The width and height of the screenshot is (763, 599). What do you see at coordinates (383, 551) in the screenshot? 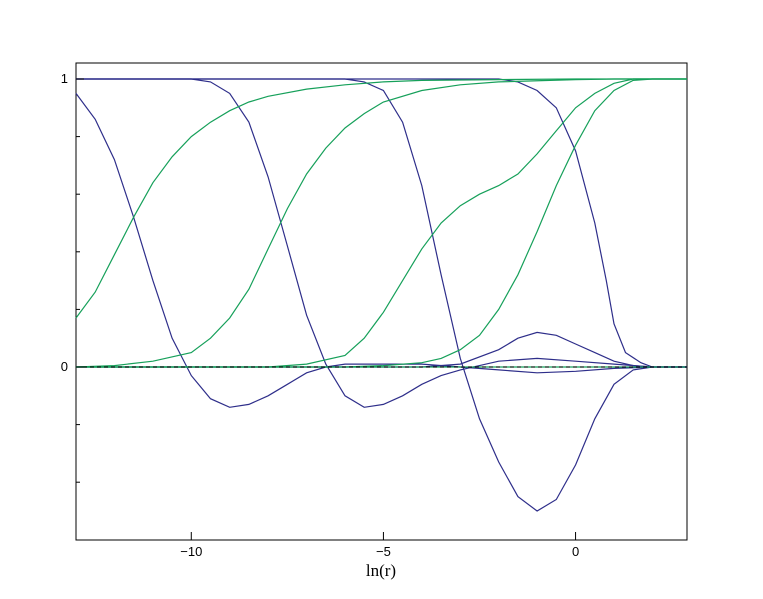
I see `x-tick-label: −5` at bounding box center [383, 551].